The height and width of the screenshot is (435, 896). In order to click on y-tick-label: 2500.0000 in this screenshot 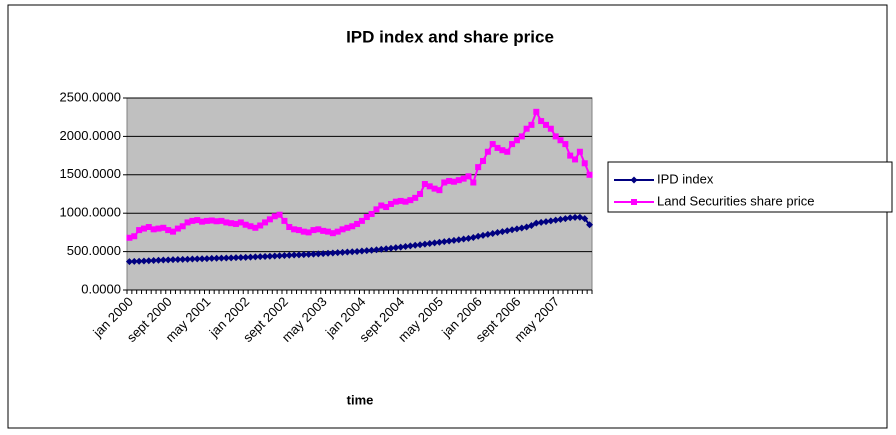, I will do `click(90, 96)`.